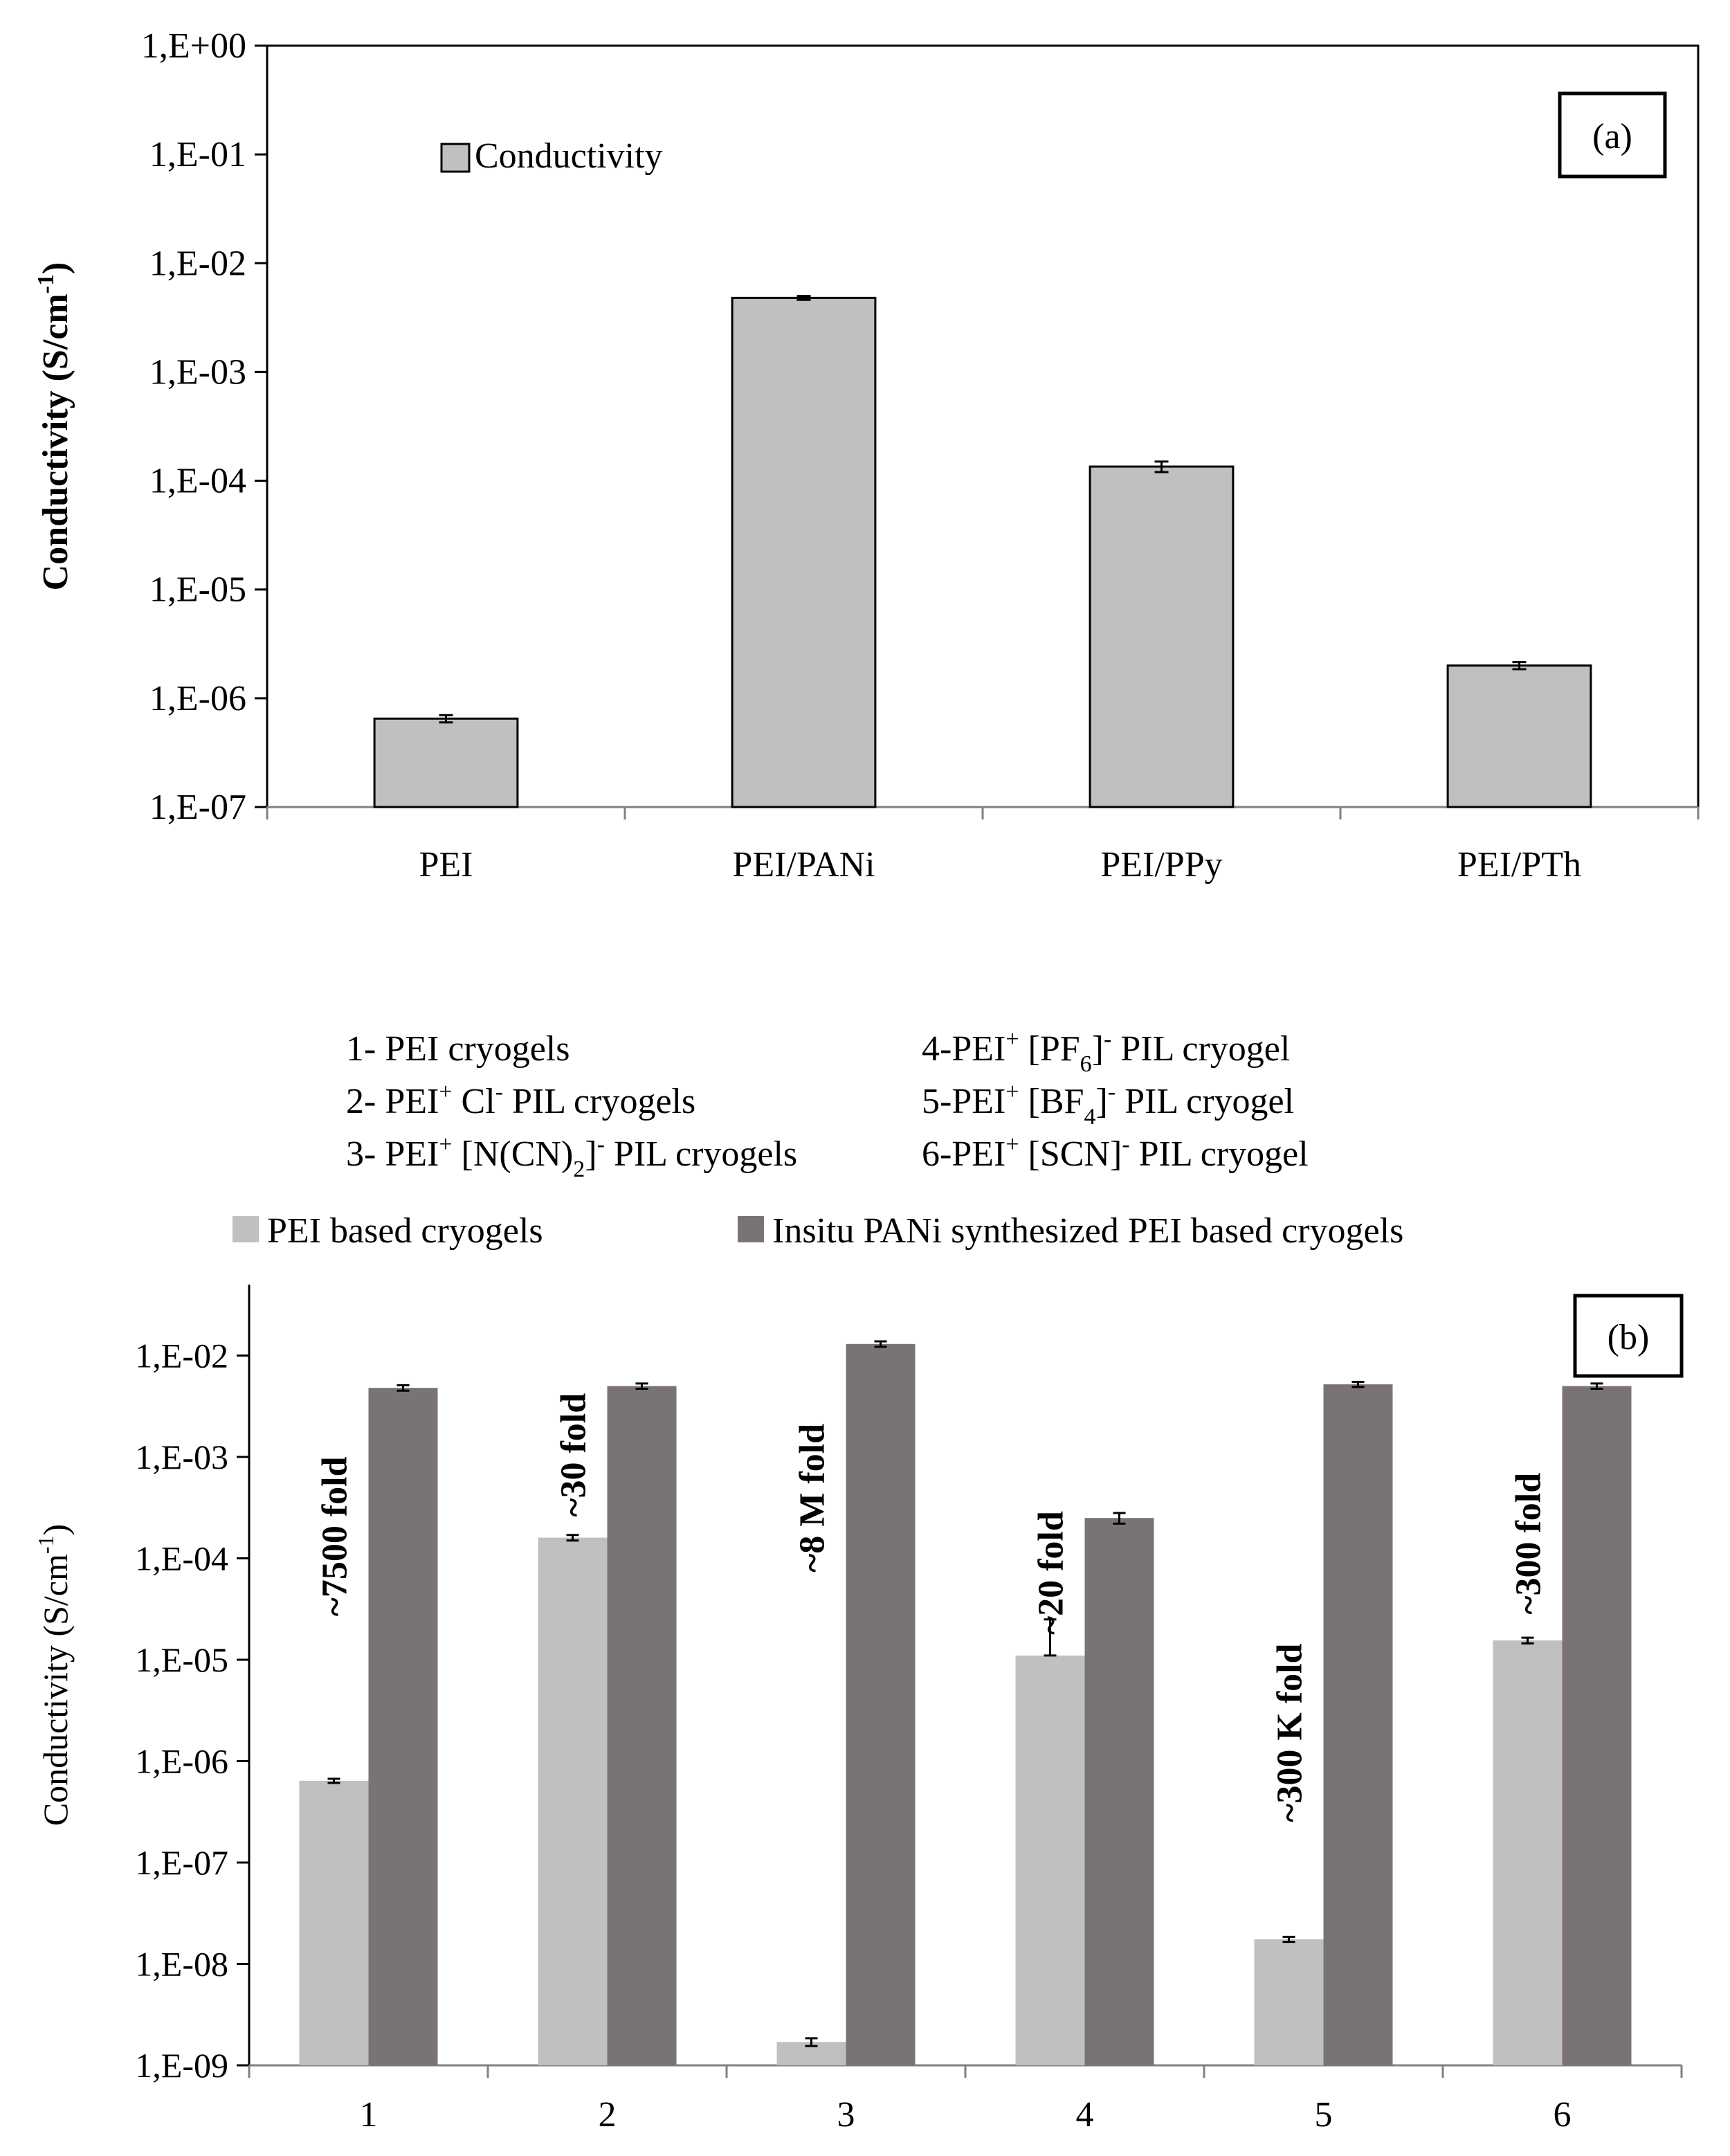 This screenshot has height=2156, width=1730. Describe the element at coordinates (197, 807) in the screenshot. I see `y-tick-label-a: 1,E-07` at that location.